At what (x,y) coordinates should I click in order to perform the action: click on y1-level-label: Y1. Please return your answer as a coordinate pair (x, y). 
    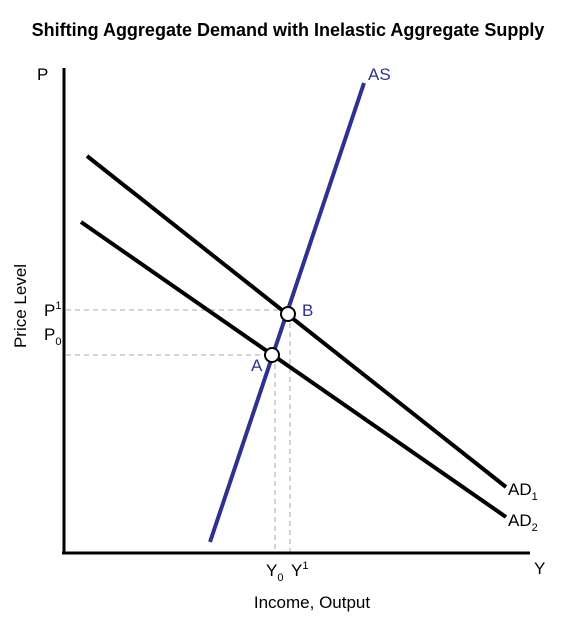
    Looking at the image, I should click on (299, 570).